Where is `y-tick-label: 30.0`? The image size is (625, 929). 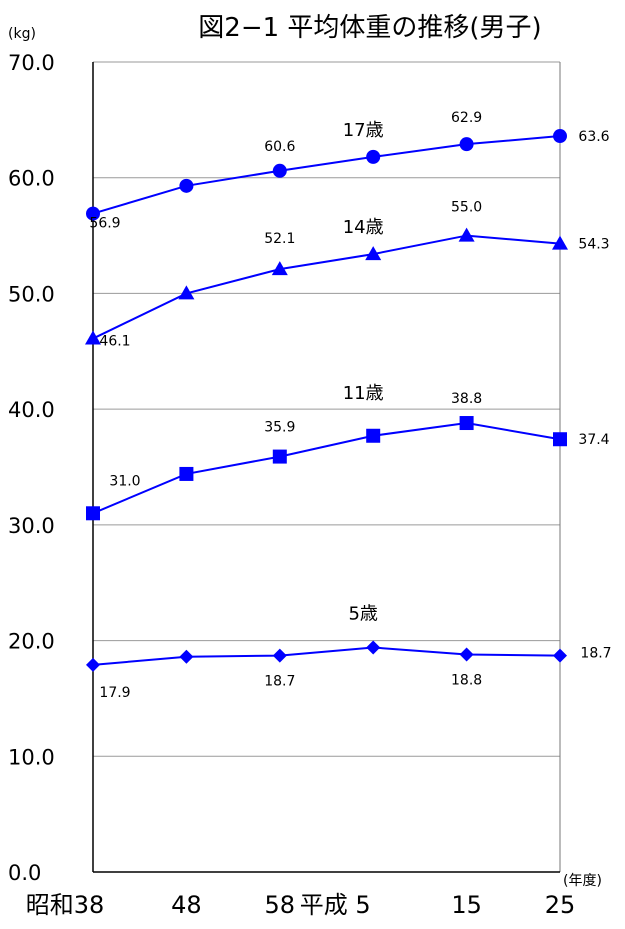 y-tick-label: 30.0 is located at coordinates (31, 526).